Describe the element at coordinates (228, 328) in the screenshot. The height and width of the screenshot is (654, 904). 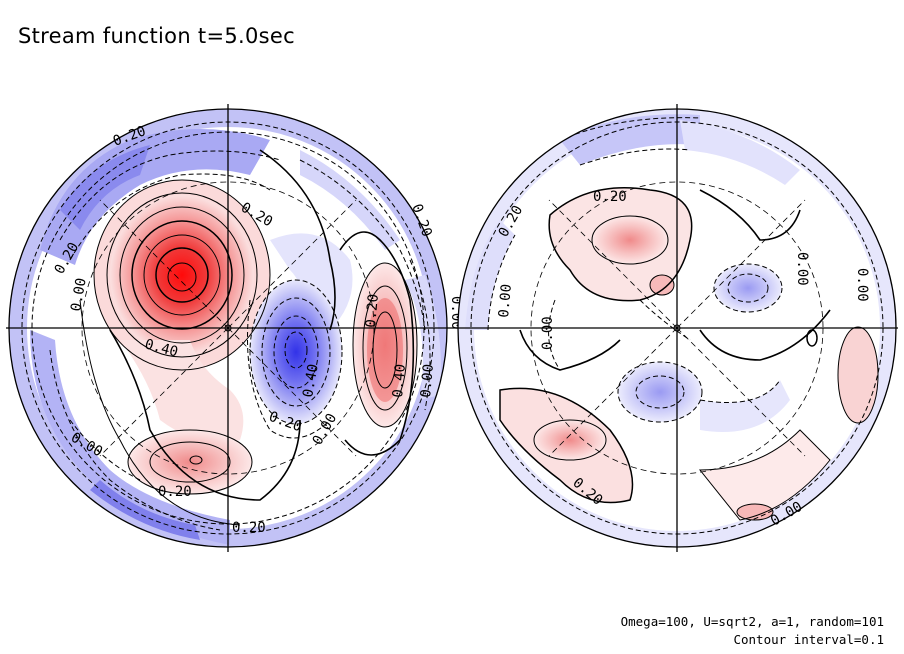
I see `left-pole-marker` at that location.